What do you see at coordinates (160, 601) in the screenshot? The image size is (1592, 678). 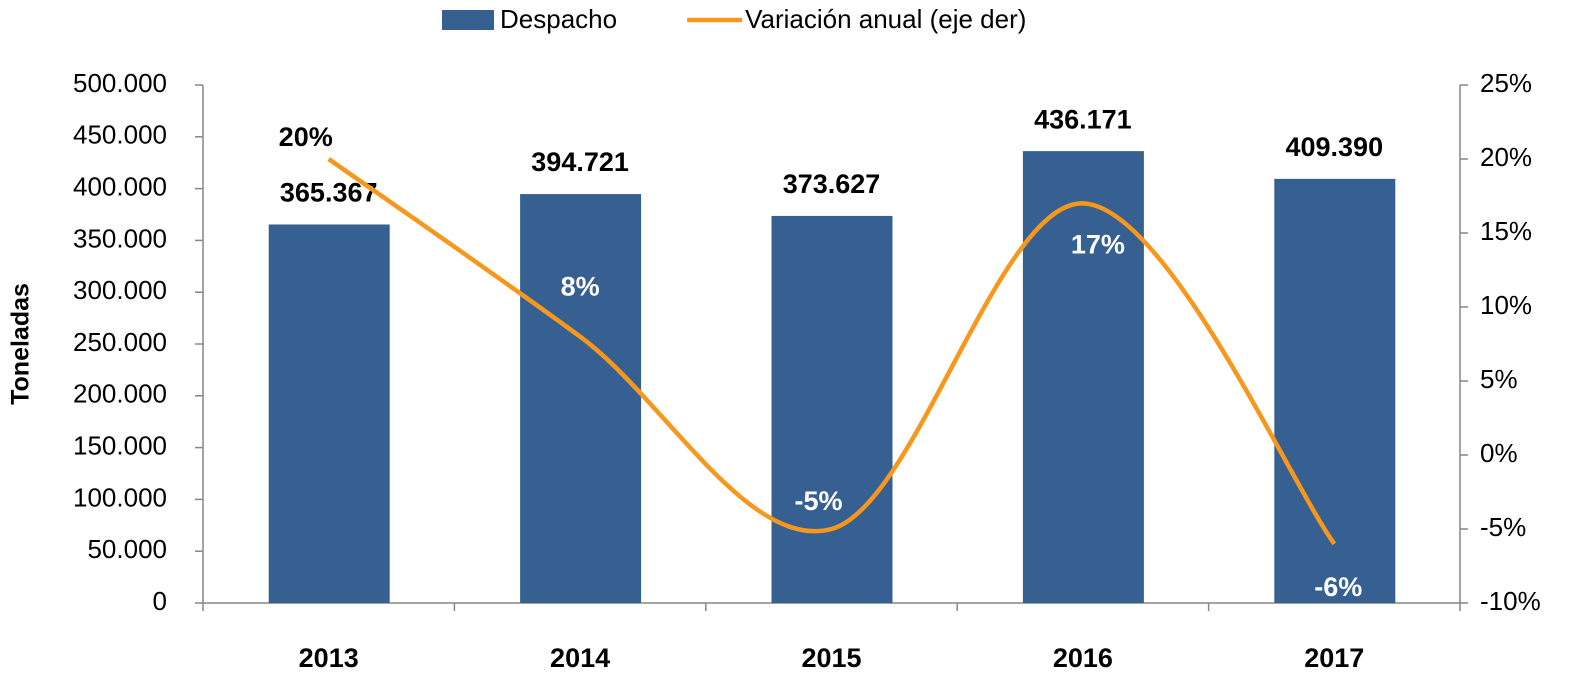 I see `y-tick-label: 0` at bounding box center [160, 601].